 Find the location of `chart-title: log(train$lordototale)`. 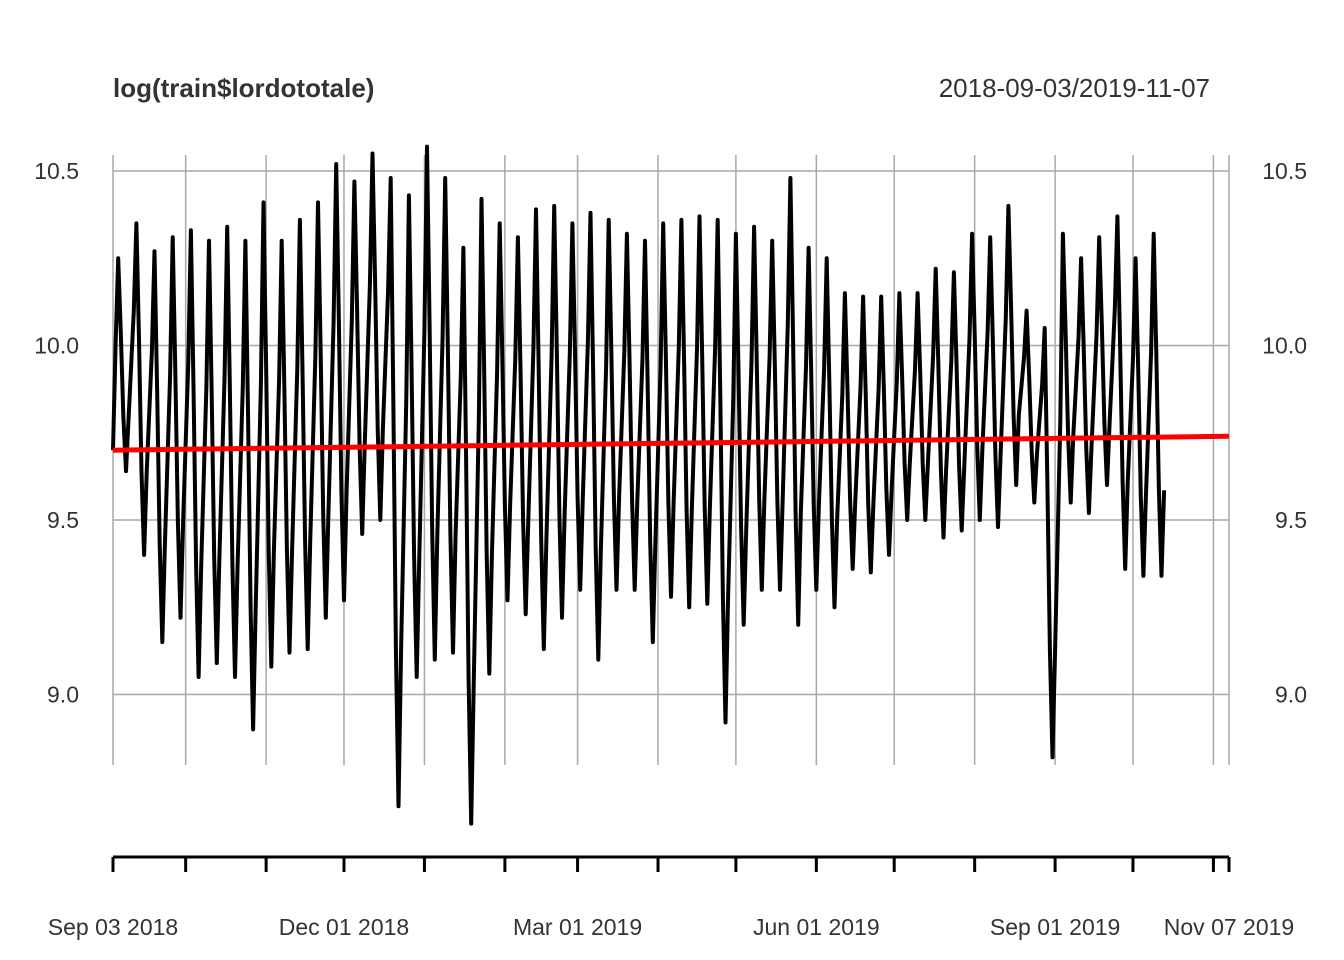

chart-title: log(train$lordototale) is located at coordinates (243, 88).